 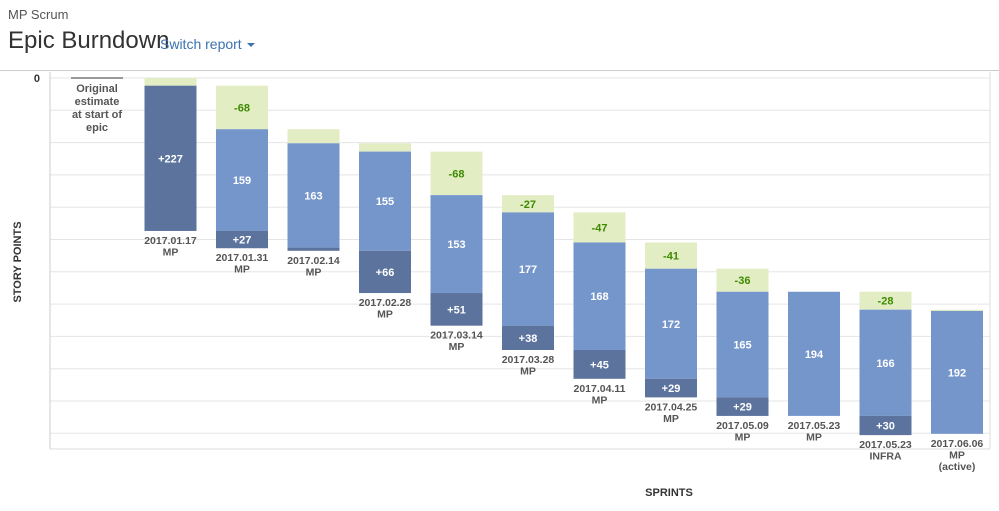 What do you see at coordinates (957, 444) in the screenshot?
I see `sprint-label: 2017.06.06` at bounding box center [957, 444].